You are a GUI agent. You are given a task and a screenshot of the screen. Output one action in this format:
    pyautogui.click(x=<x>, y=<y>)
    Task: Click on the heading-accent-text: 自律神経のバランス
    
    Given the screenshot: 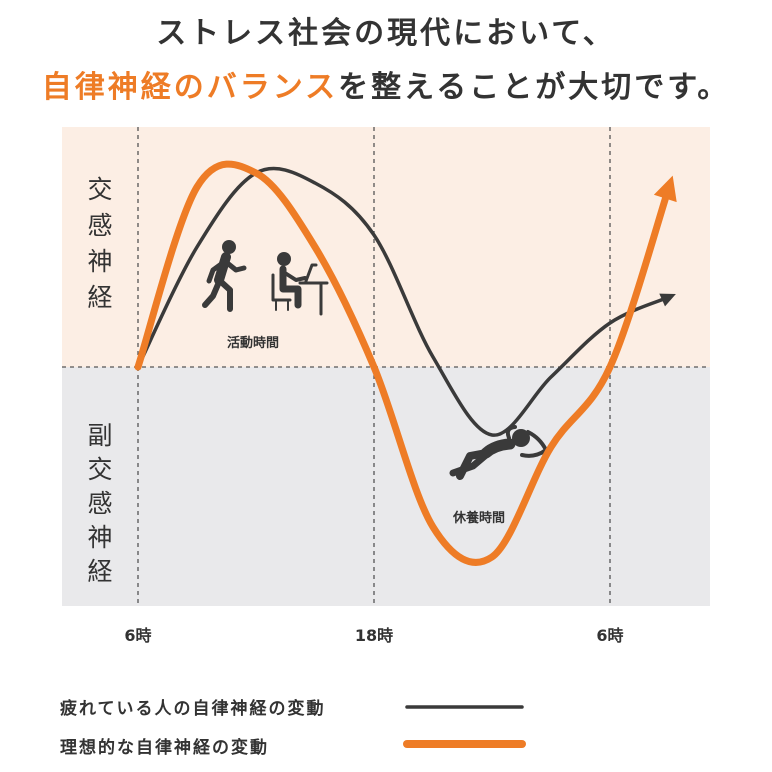 What is the action you would take?
    pyautogui.click(x=190, y=87)
    